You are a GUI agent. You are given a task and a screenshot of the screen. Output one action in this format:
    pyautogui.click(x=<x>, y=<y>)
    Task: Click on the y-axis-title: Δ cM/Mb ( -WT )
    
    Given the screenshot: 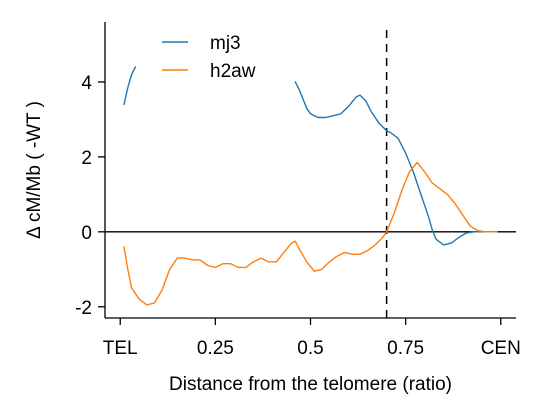 What is the action you would take?
    pyautogui.click(x=34, y=170)
    